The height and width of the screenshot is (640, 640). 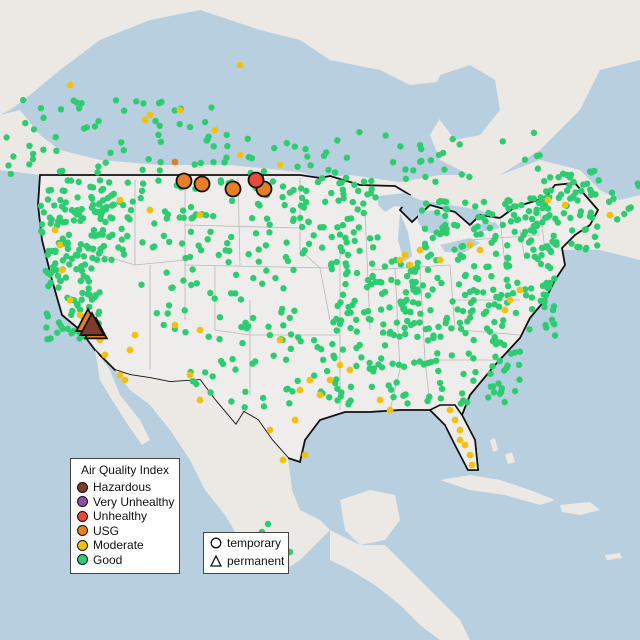 I want to click on legend-title: Air Quality Index, so click(x=125, y=470).